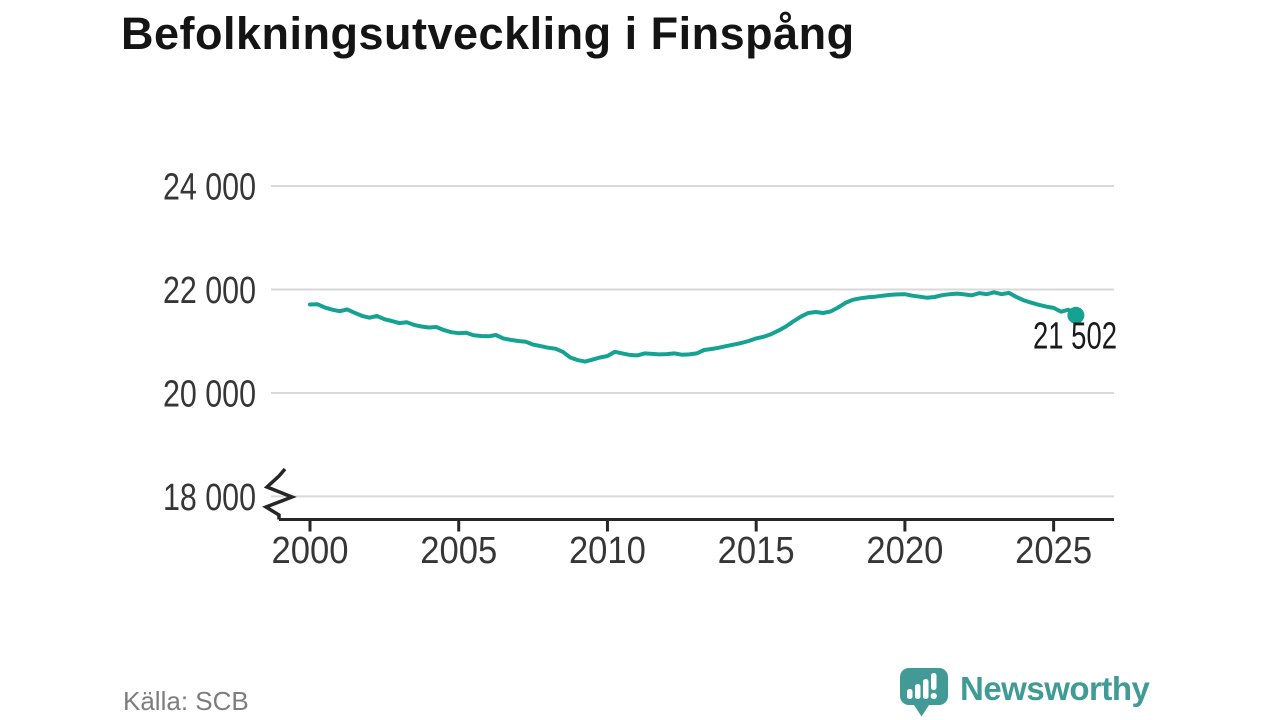 The width and height of the screenshot is (1280, 720). What do you see at coordinates (209, 498) in the screenshot?
I see `y-tick-label: 18 000` at bounding box center [209, 498].